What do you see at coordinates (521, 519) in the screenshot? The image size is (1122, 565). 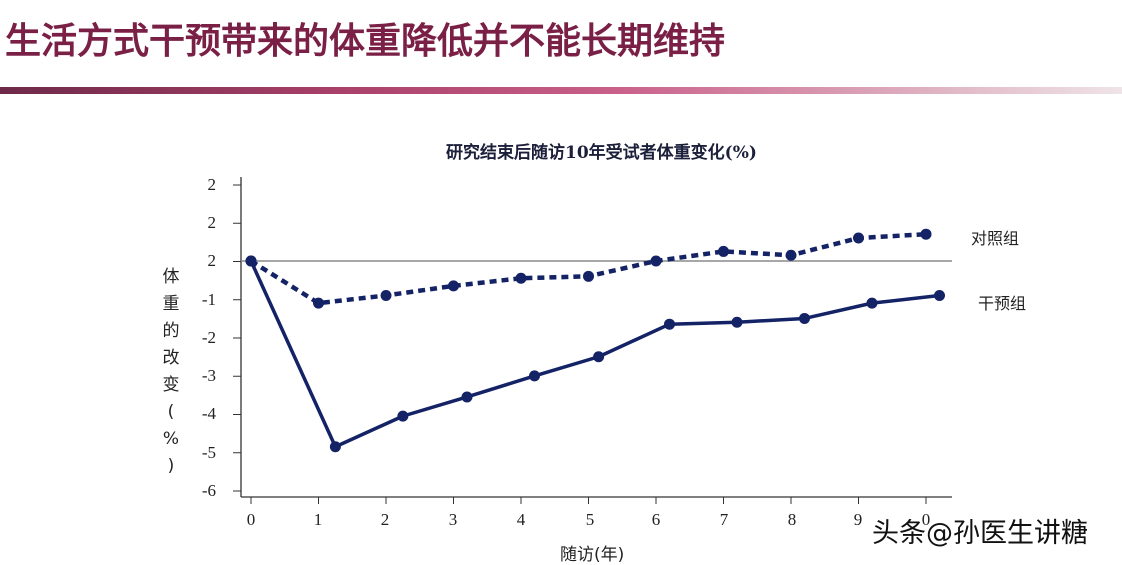 I see `x-tick-label: 4` at bounding box center [521, 519].